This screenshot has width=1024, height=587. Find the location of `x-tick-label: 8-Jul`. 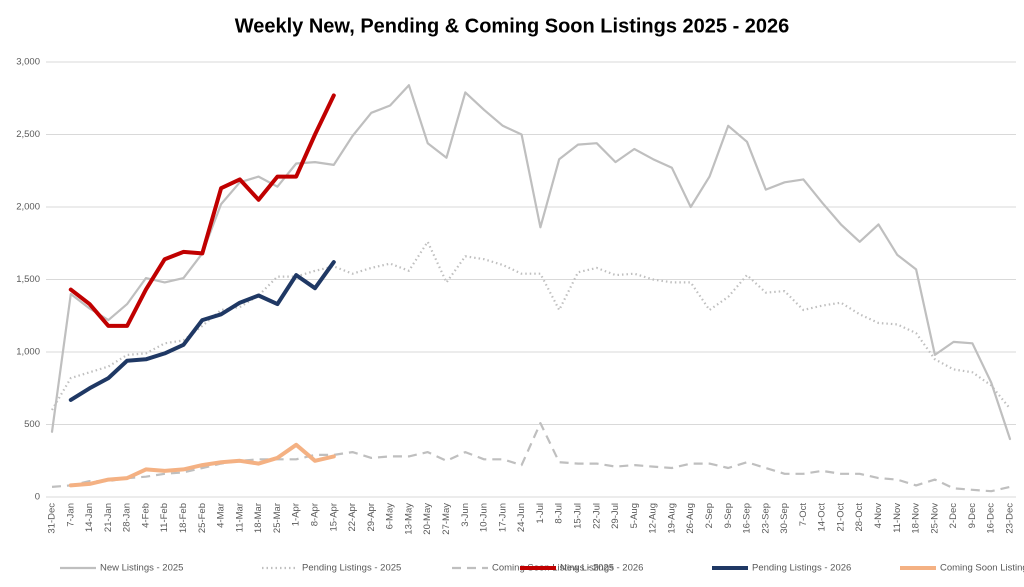

x-tick-label: 8-Jul is located at coordinates (559, 513).